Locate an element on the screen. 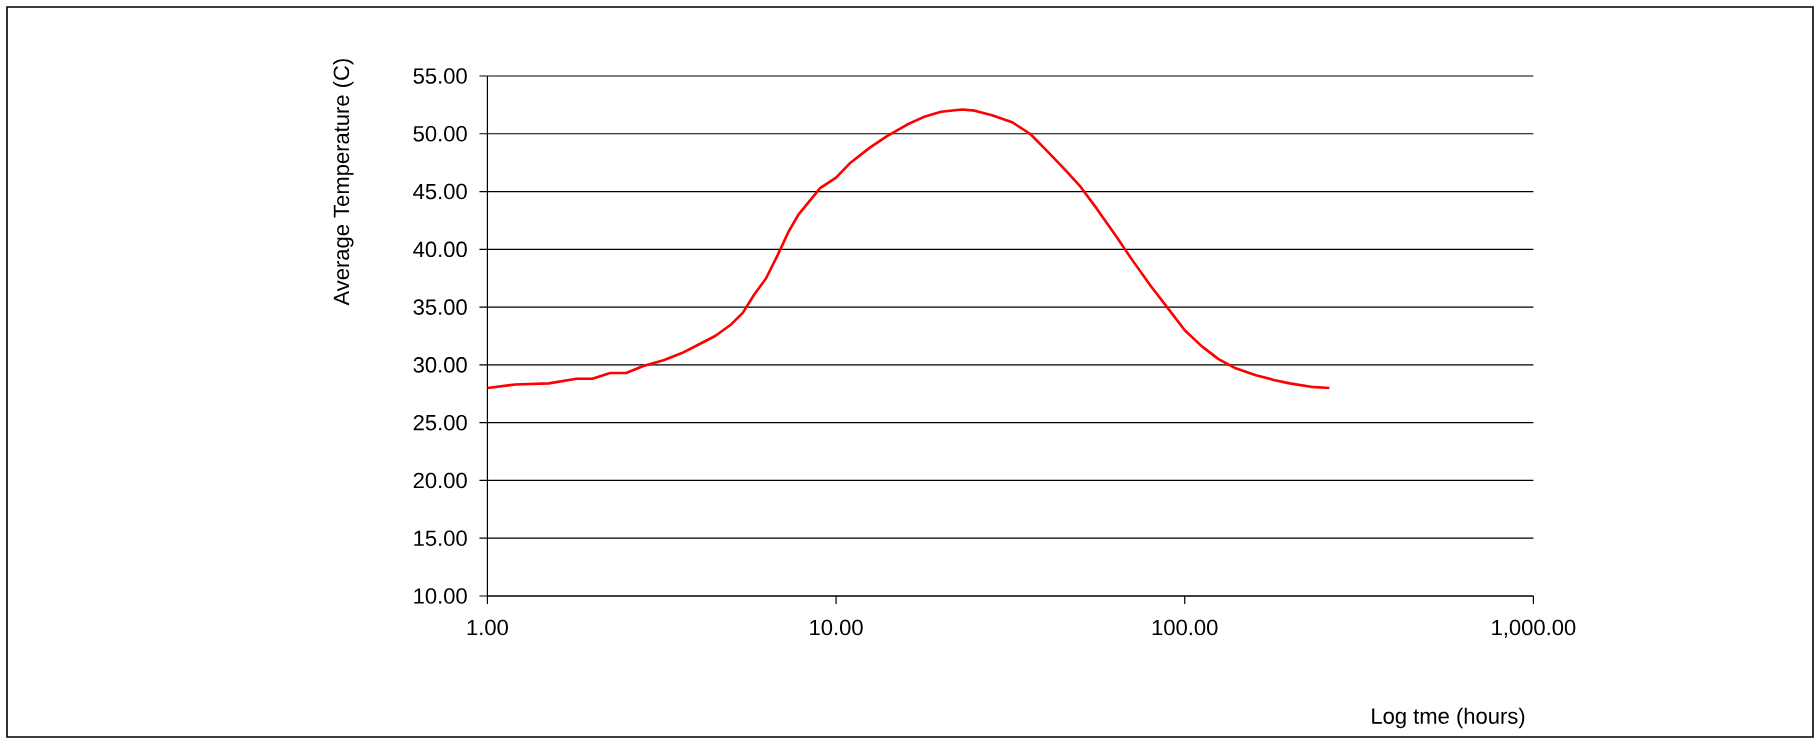 Image resolution: width=1820 pixels, height=744 pixels. y-tick-label: 35.00 is located at coordinates (440, 307).